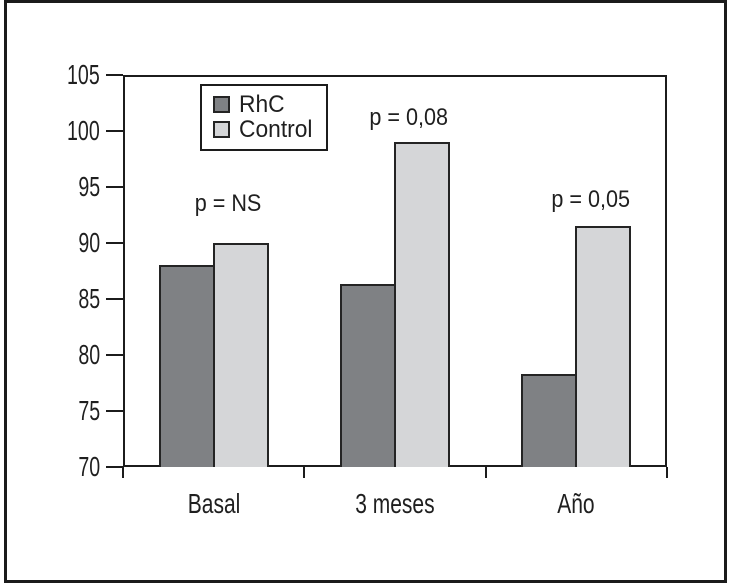 The width and height of the screenshot is (730, 588). I want to click on y-tick-label: 75, so click(71, 411).